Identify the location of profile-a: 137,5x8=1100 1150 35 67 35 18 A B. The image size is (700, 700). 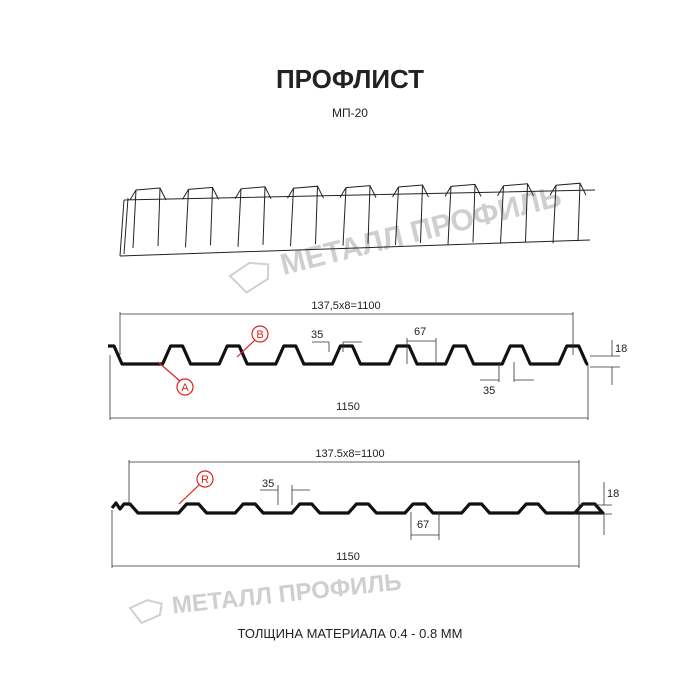
(367, 360).